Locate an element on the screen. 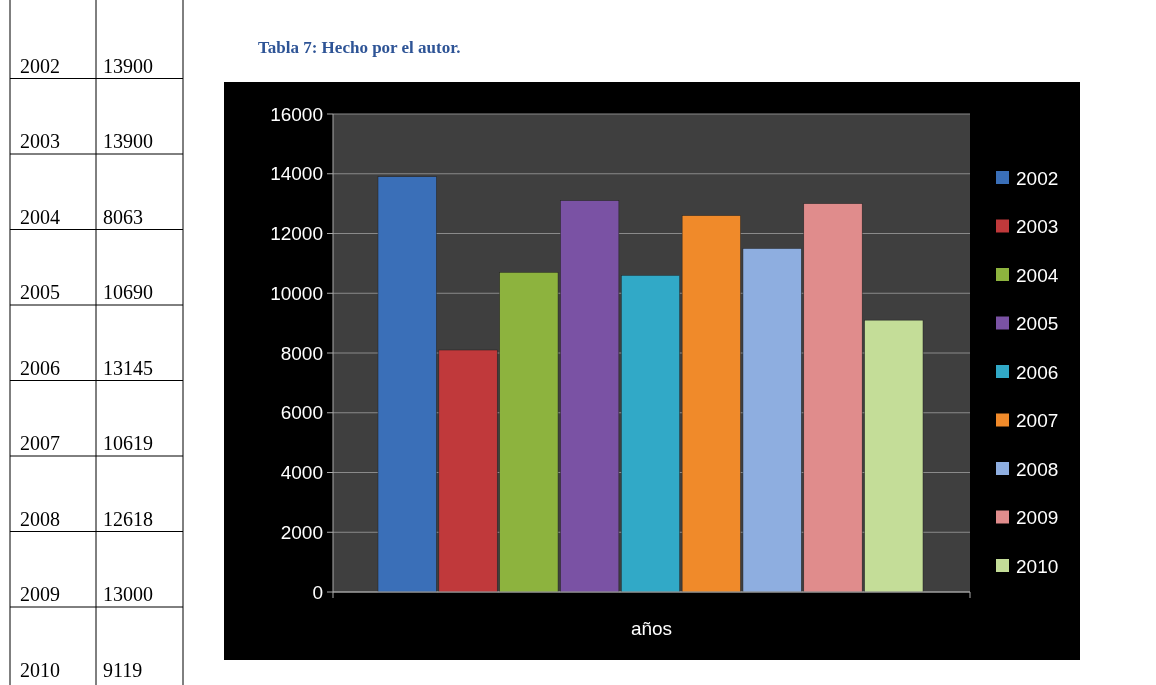 The width and height of the screenshot is (1156, 685). text: 13145 is located at coordinates (128, 367).